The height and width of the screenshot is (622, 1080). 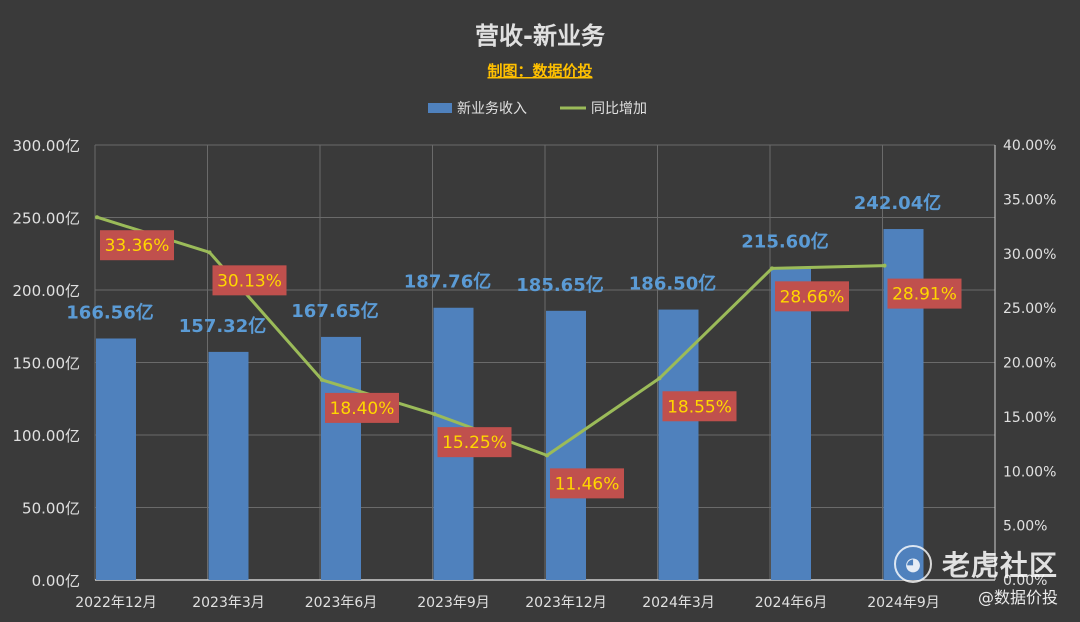 I want to click on bar-value-label: 242.04亿, so click(x=897, y=203).